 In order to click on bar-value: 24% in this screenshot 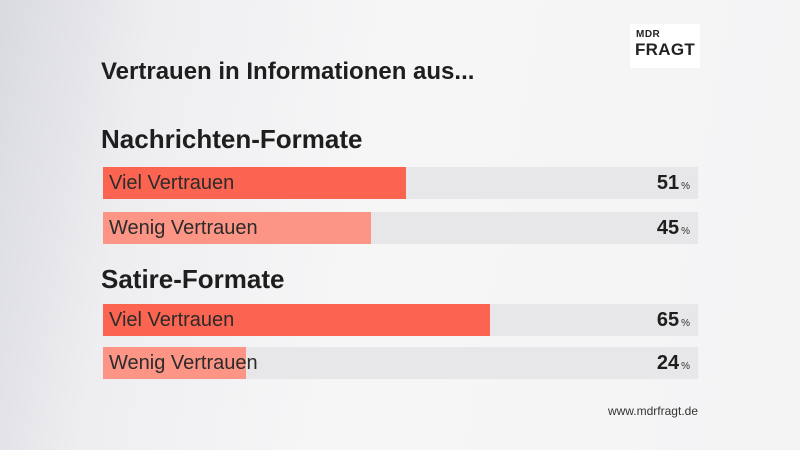, I will do `click(673, 363)`.